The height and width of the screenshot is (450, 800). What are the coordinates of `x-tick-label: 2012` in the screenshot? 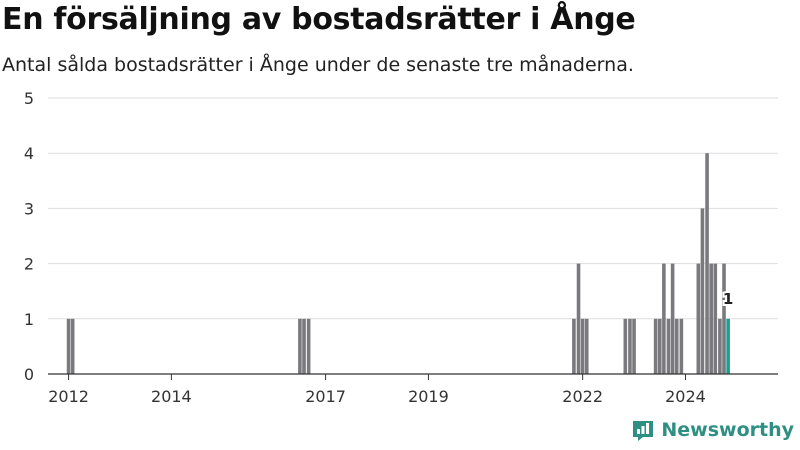 It's located at (68, 396).